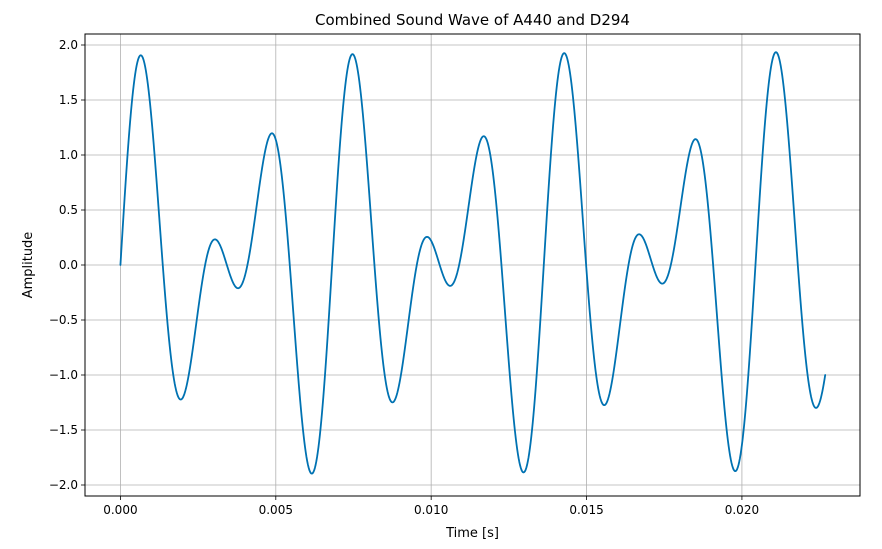 This screenshot has height=549, width=882. I want to click on y-tick-label: 0.0, so click(68, 265).